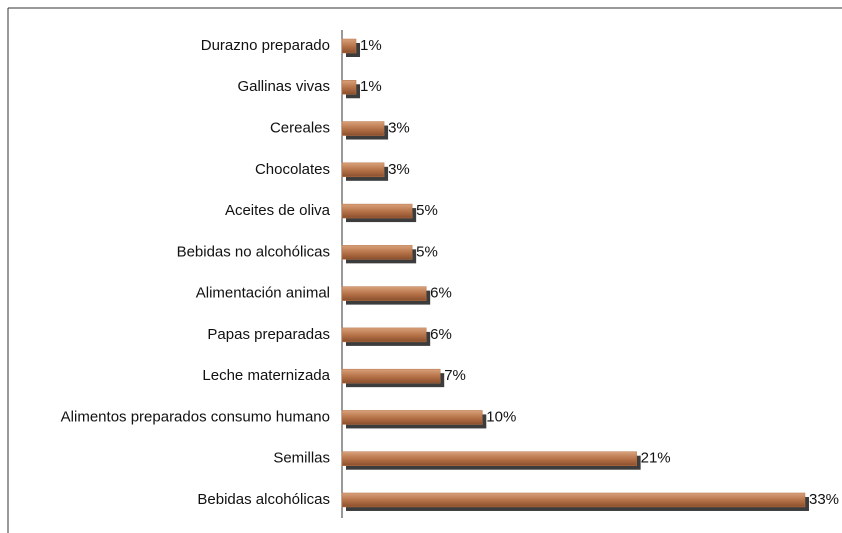  I want to click on category-label: Durazno preparado, so click(265, 45).